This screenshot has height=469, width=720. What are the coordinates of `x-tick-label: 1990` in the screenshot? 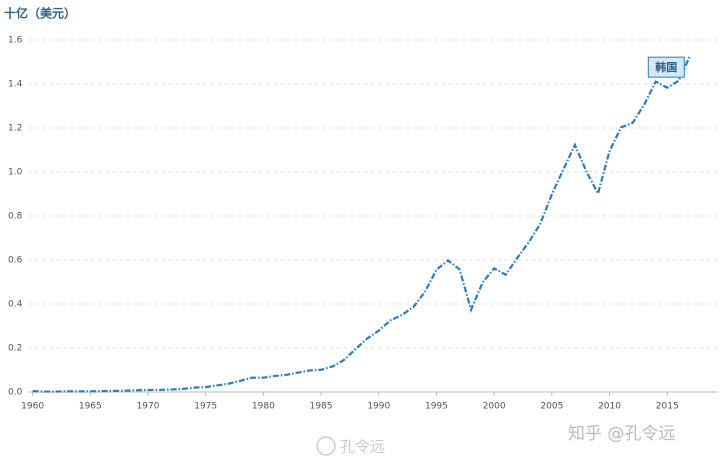 It's located at (378, 407).